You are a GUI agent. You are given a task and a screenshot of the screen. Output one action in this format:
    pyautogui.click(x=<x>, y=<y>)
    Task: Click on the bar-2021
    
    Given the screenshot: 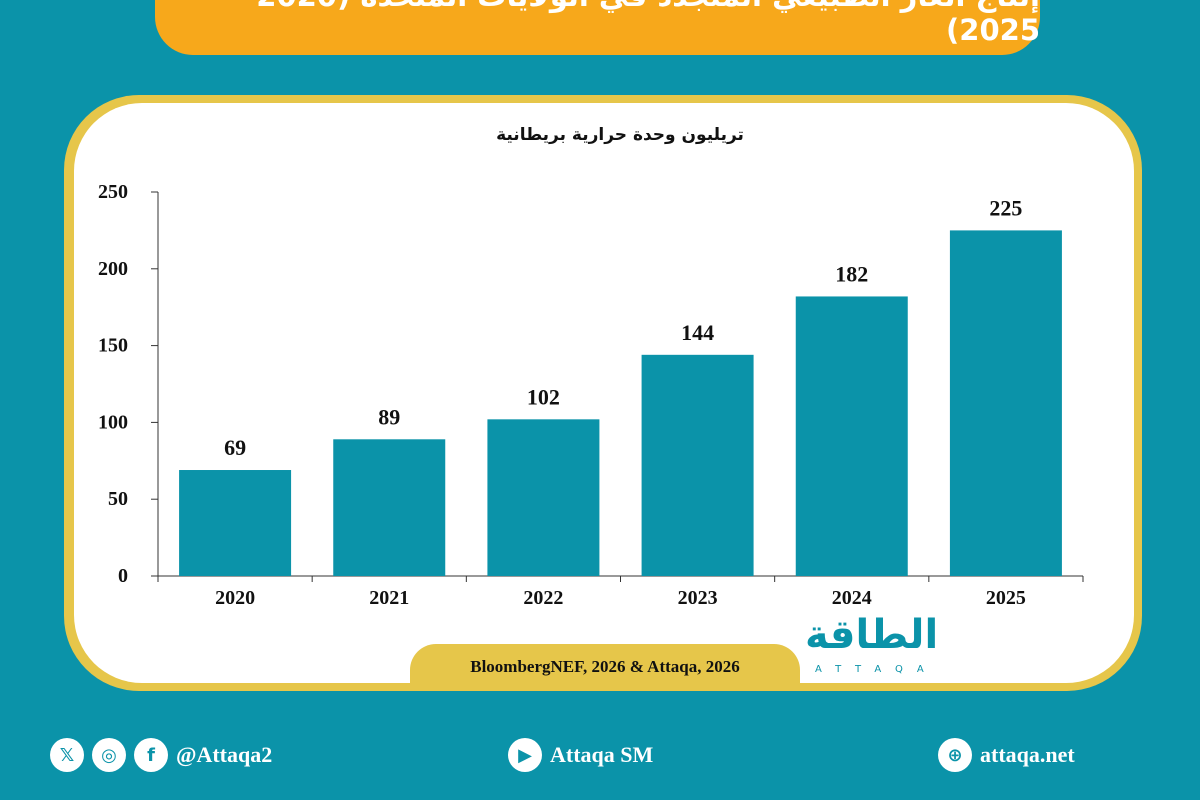 What is the action you would take?
    pyautogui.click(x=389, y=507)
    